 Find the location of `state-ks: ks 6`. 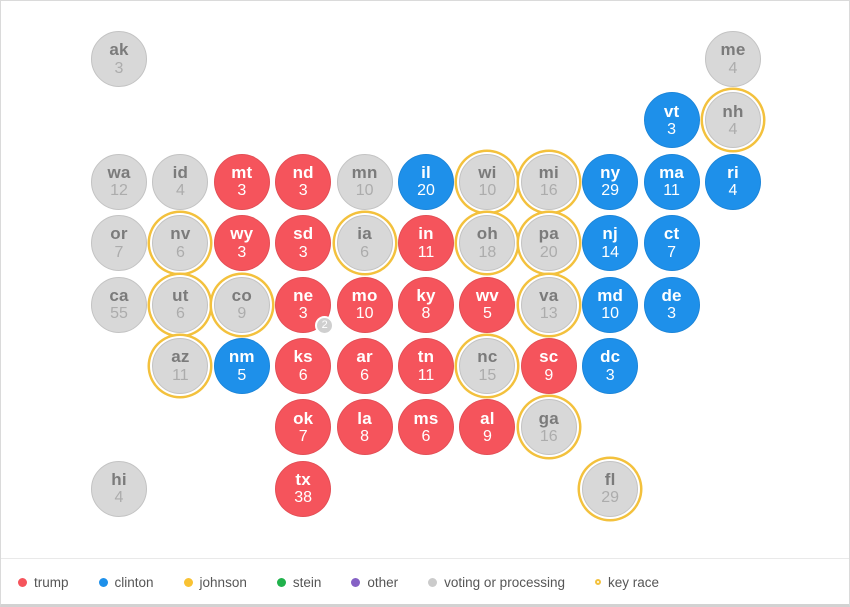

state-ks: ks 6 is located at coordinates (303, 366).